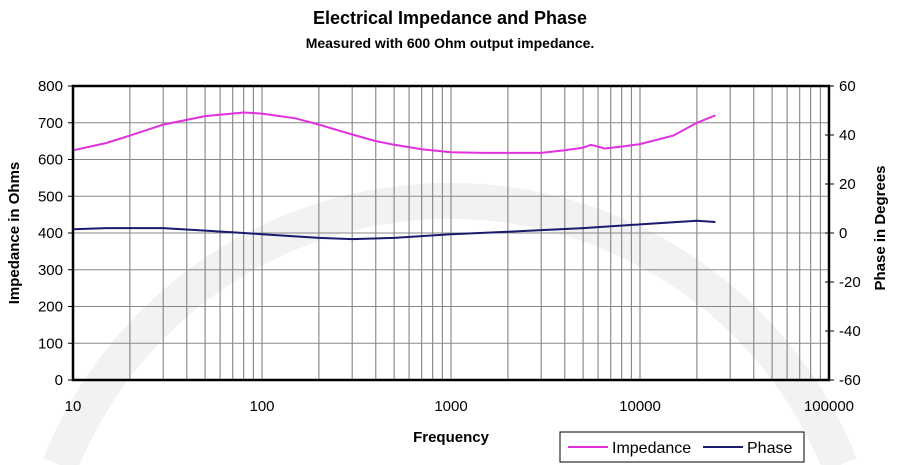 The image size is (900, 465). What do you see at coordinates (769, 448) in the screenshot?
I see `legend-phase-label: Phase` at bounding box center [769, 448].